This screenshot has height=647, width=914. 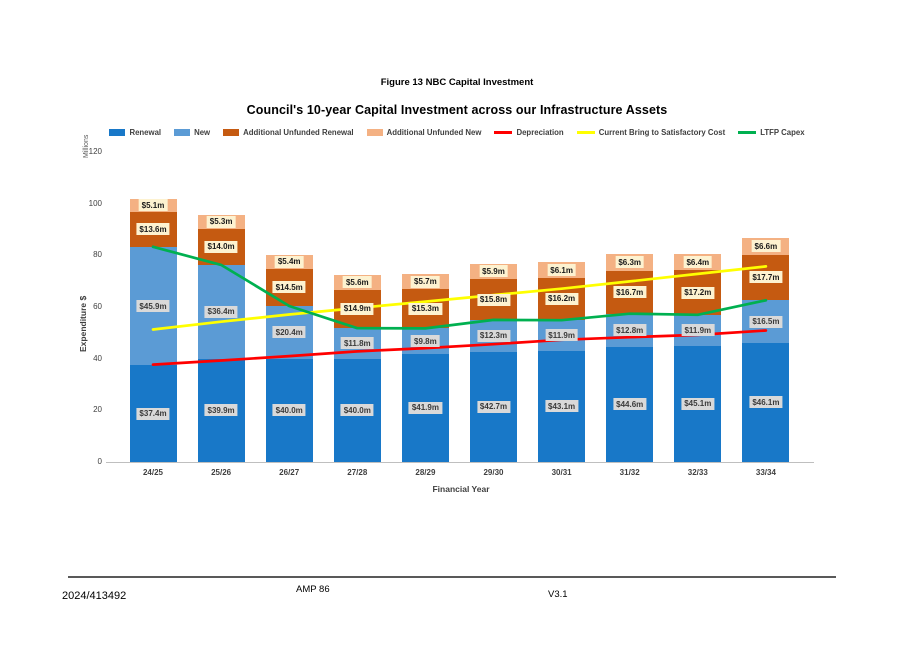 I want to click on data-label: $36.4m, so click(x=221, y=311).